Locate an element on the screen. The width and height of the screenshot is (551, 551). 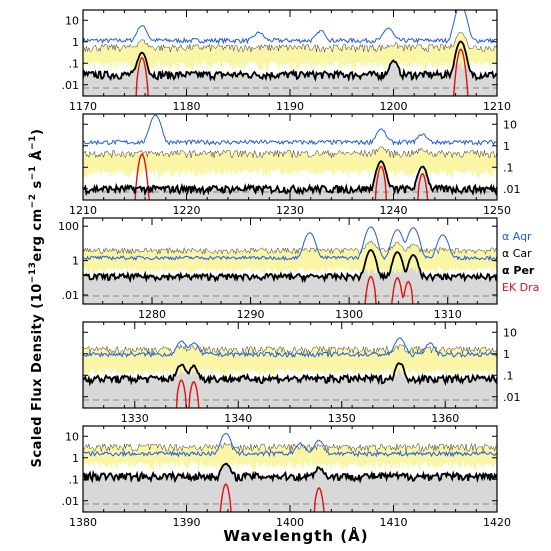
x-tick-label: 1250 is located at coordinates (497, 210).